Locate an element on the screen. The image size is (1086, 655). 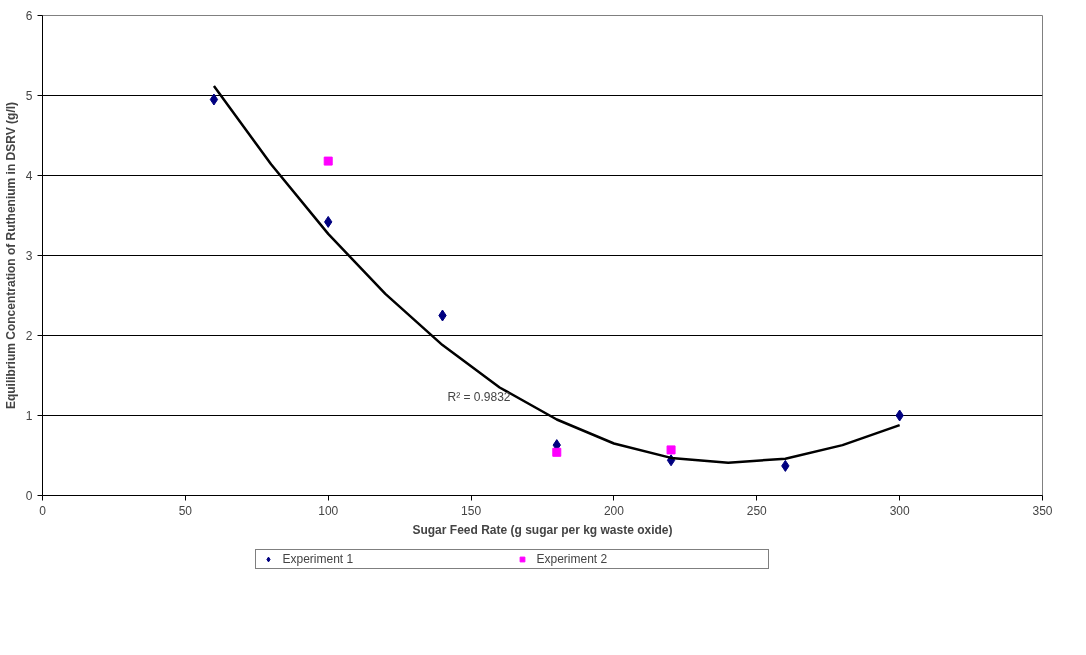
y-tick-label: 5 is located at coordinates (29, 96).